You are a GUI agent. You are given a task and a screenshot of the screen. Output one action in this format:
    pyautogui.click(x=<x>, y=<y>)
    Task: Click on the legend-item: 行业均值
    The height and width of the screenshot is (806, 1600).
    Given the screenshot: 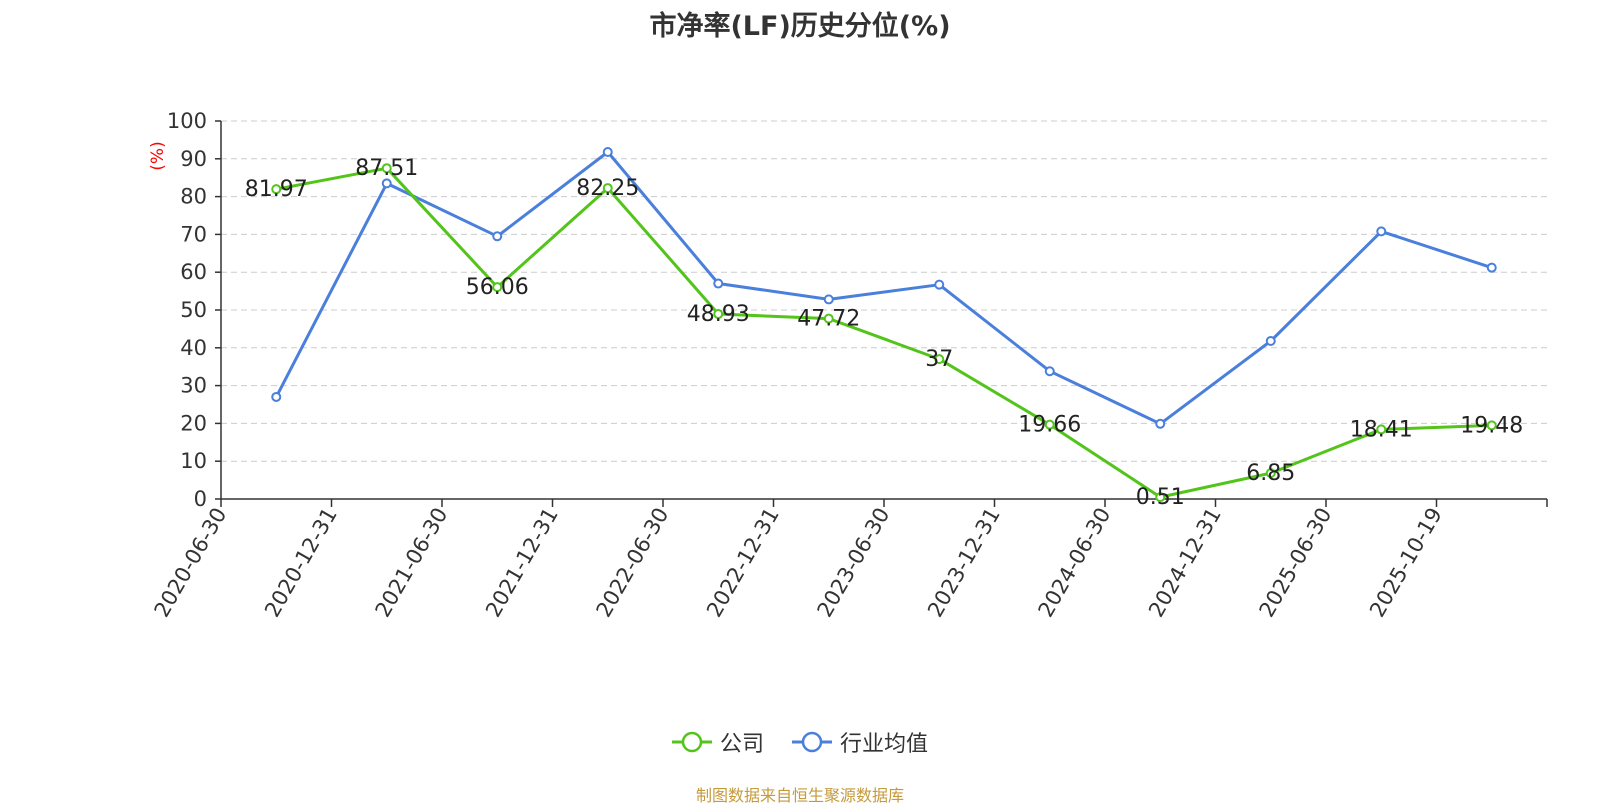 What is the action you would take?
    pyautogui.click(x=860, y=742)
    